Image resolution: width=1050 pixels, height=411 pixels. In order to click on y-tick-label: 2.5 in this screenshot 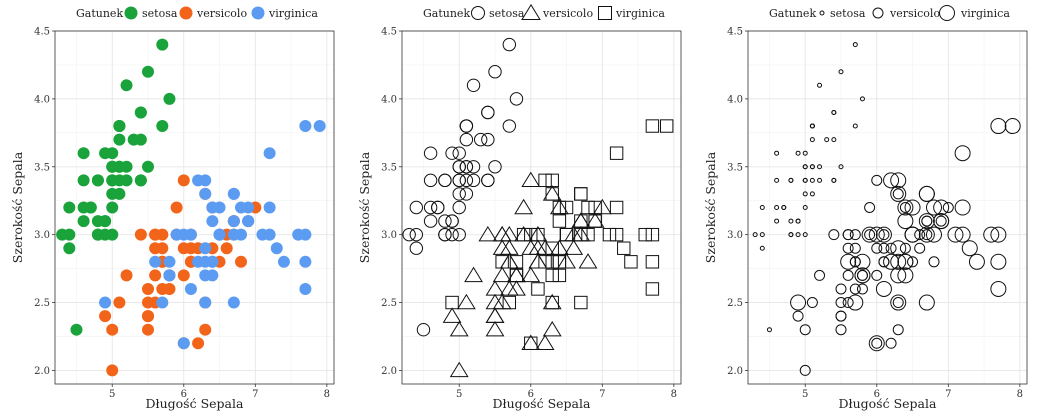, I will do `click(42, 303)`.